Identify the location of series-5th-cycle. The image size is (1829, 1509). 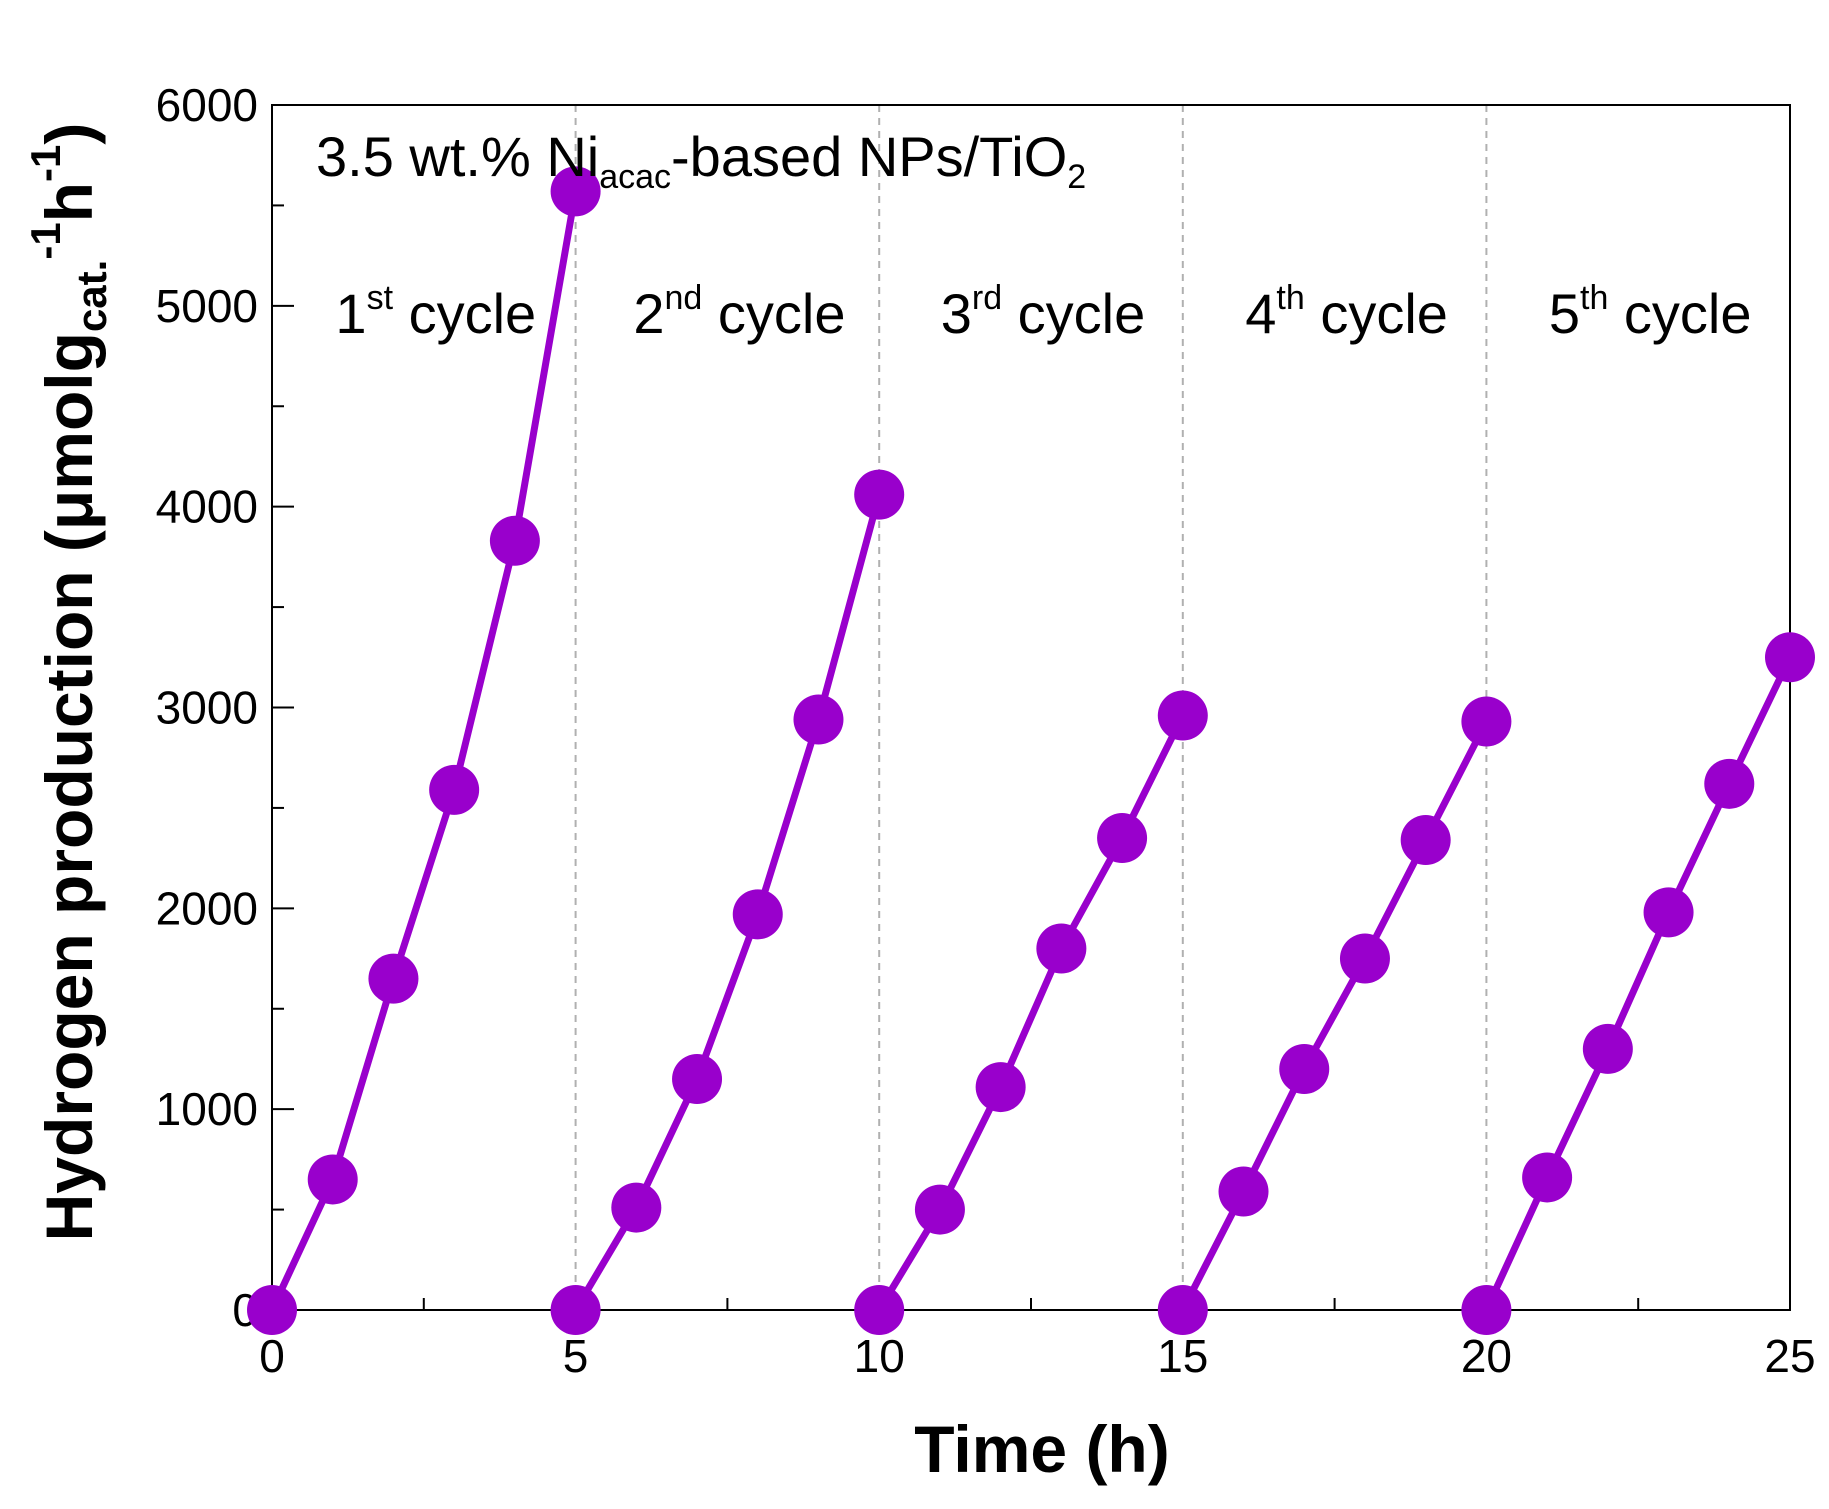
(1638, 983).